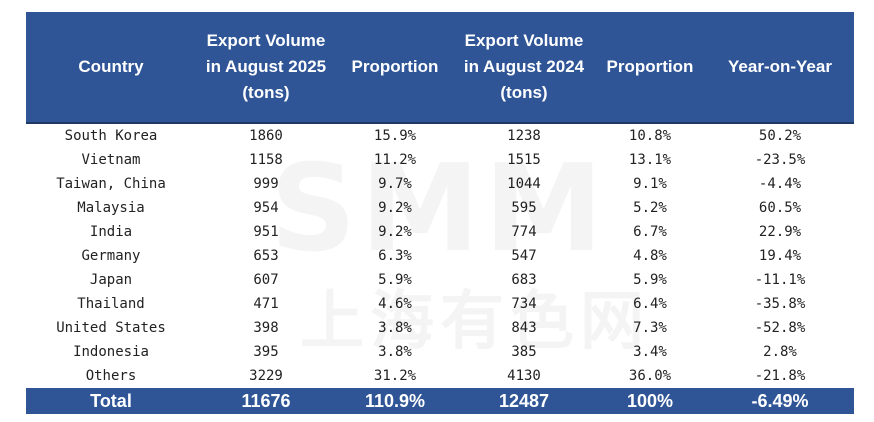 This screenshot has width=874, height=422. Describe the element at coordinates (395, 136) in the screenshot. I see `cell-proportion-2025: 15.9%` at that location.